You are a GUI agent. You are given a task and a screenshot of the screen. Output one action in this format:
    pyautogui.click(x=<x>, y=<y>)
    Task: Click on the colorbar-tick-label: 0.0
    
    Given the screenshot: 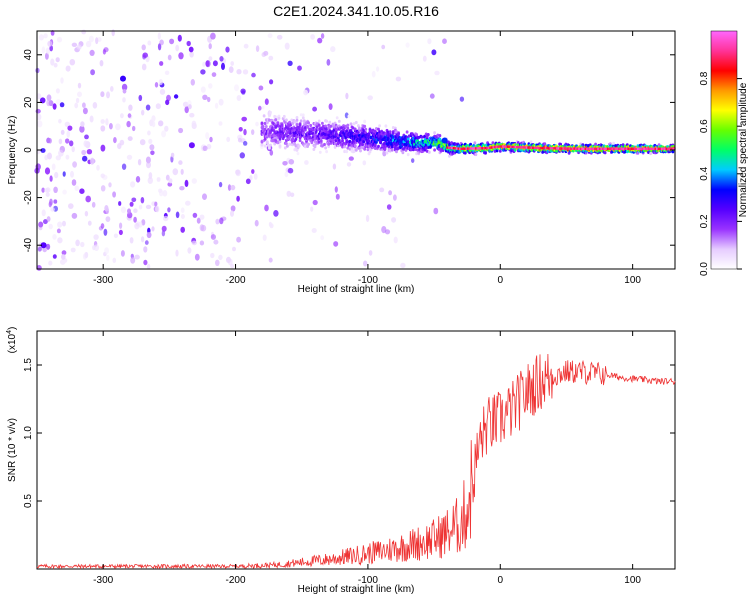 What is the action you would take?
    pyautogui.click(x=704, y=269)
    